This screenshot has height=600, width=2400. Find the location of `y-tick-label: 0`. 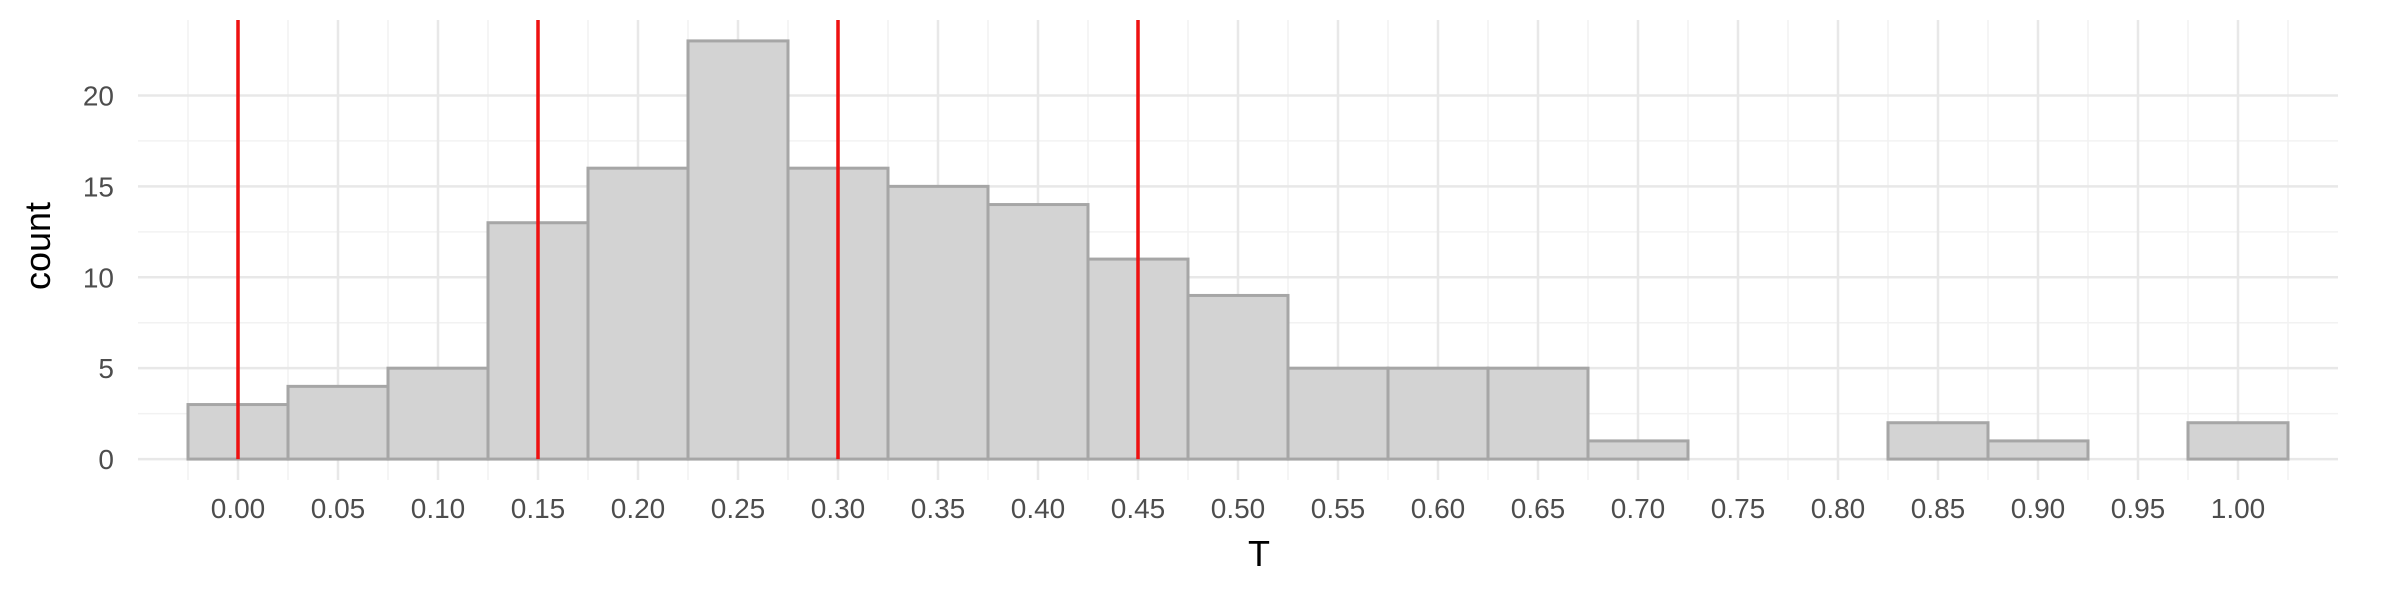

y-tick-label: 0 is located at coordinates (106, 459).